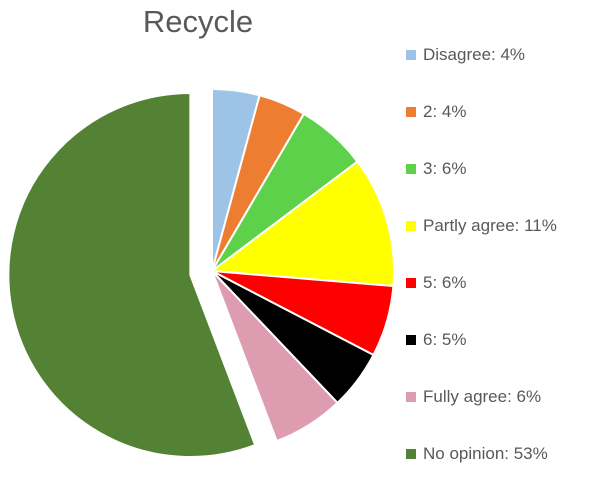 This screenshot has height=500, width=595. What do you see at coordinates (498, 186) in the screenshot?
I see `legend-item-3: 3: 6%` at bounding box center [498, 186].